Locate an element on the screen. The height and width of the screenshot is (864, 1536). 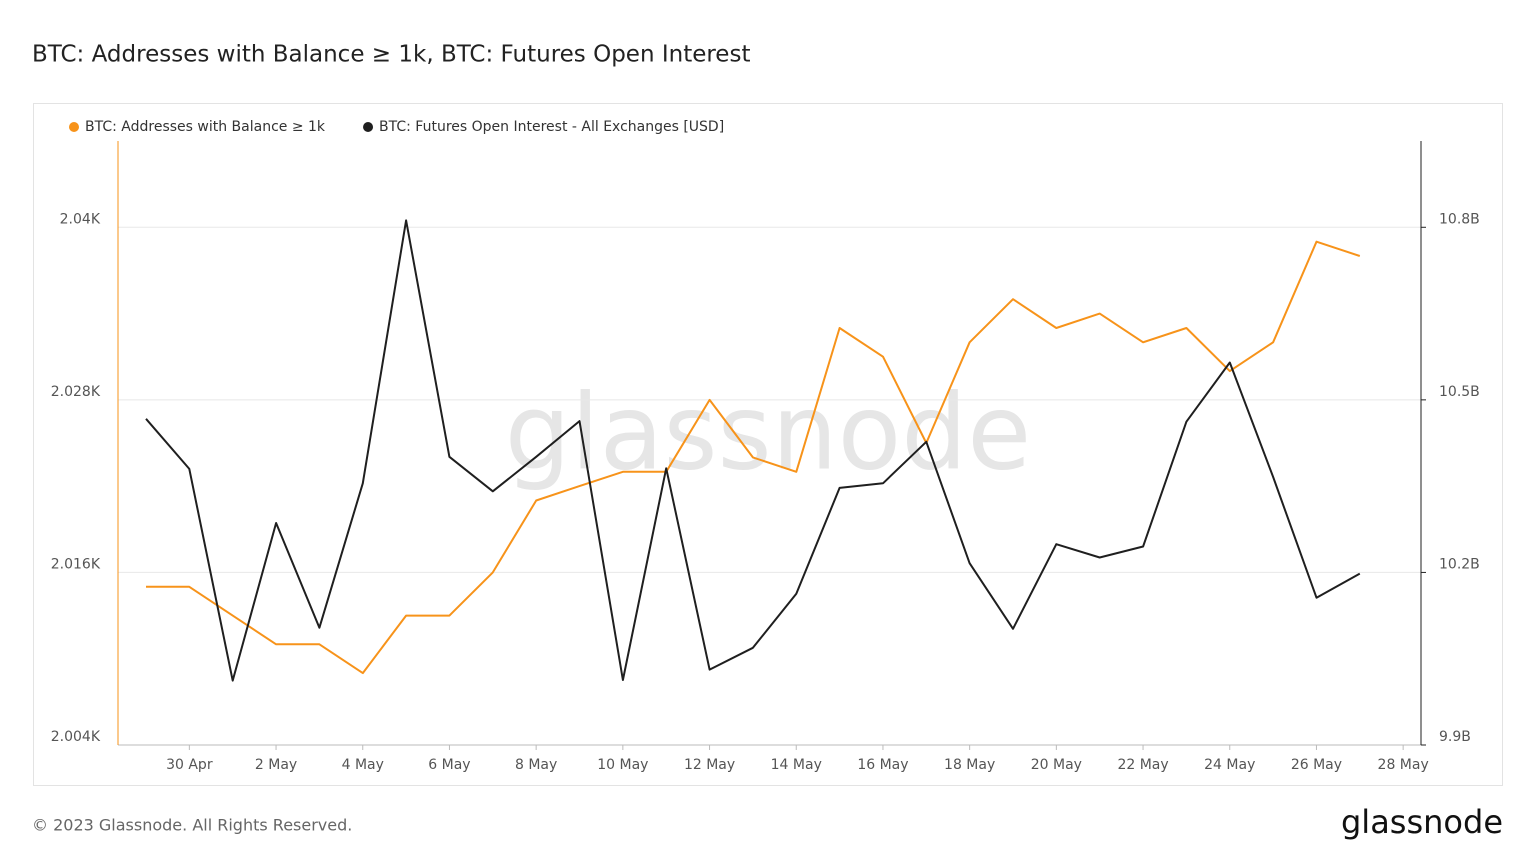
y-tick-label: 2.04K is located at coordinates (80, 219).